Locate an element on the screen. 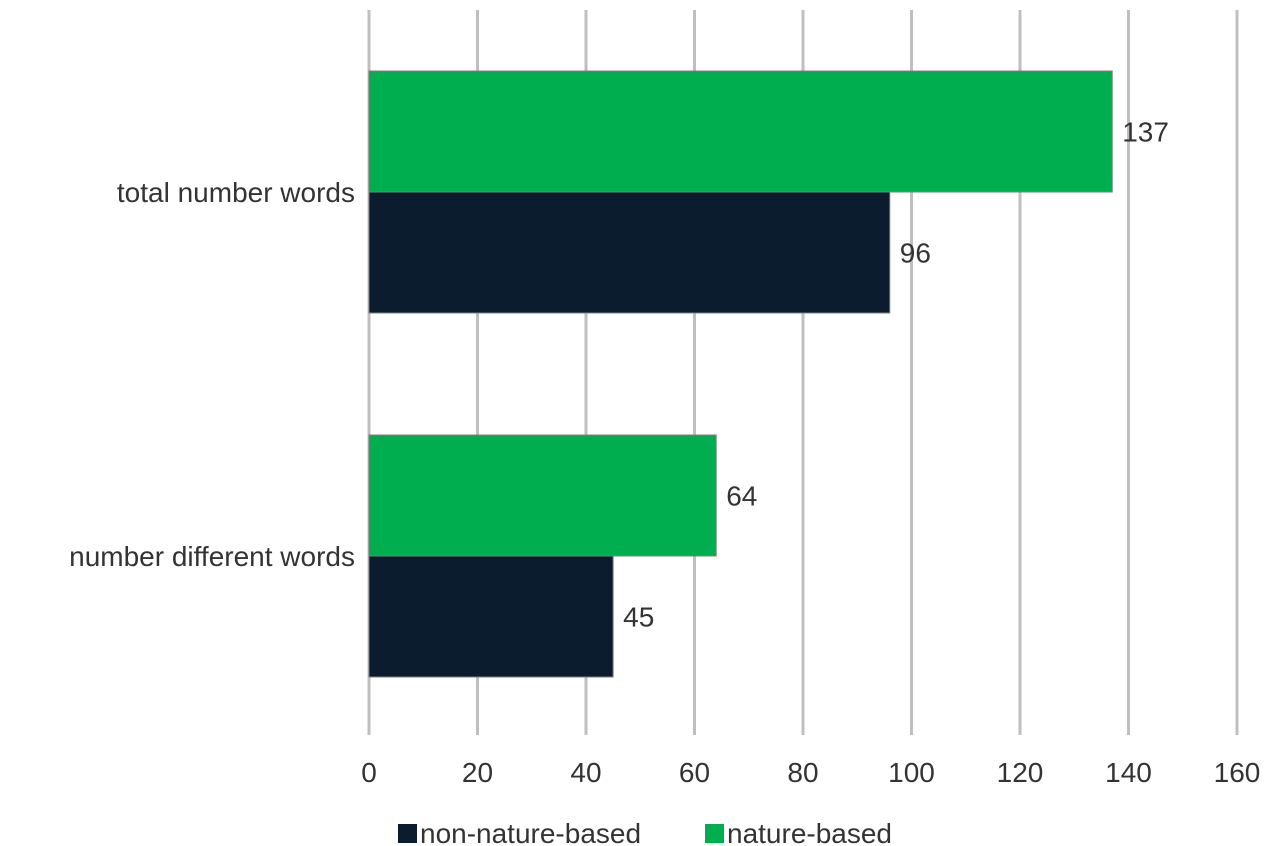  legend-label: nature-based is located at coordinates (809, 832).